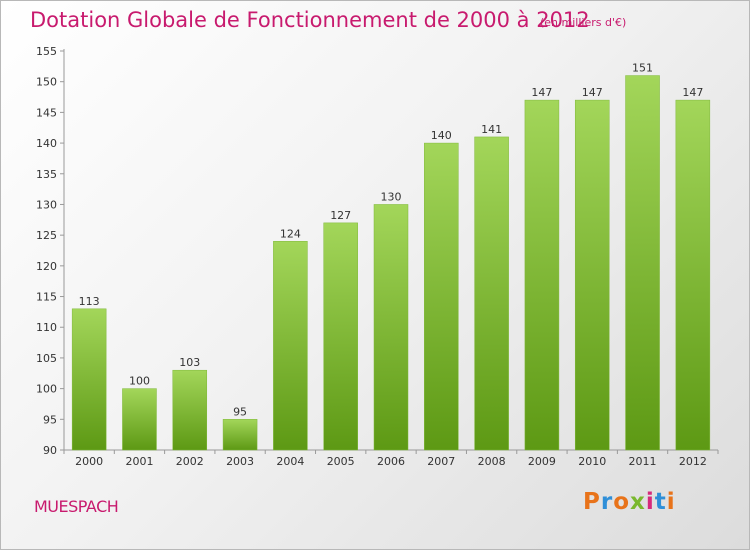  Describe the element at coordinates (46, 112) in the screenshot. I see `y-tick-label: 145` at that location.